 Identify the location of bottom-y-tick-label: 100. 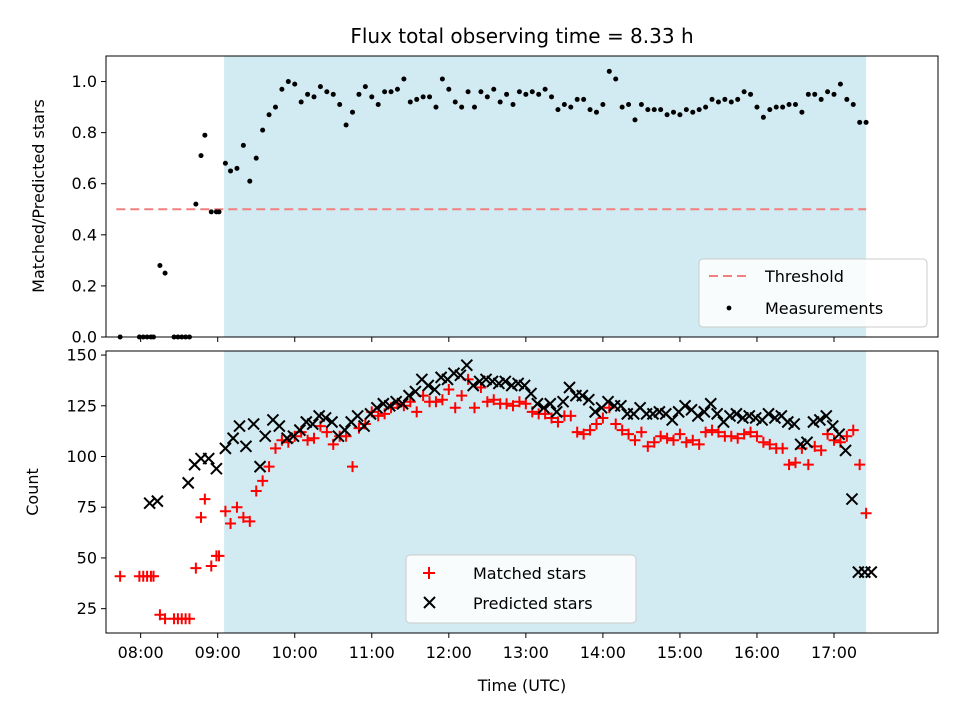
(81, 456).